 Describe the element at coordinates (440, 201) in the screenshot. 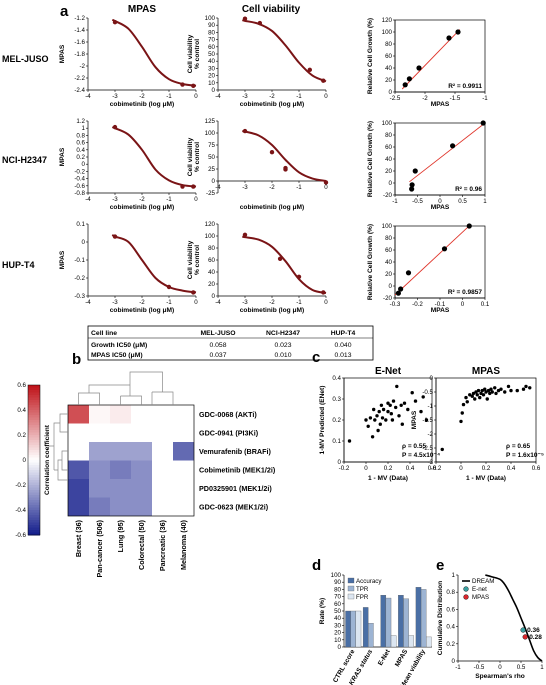

I see `a-r1-corr-xtick-label: 0` at that location.